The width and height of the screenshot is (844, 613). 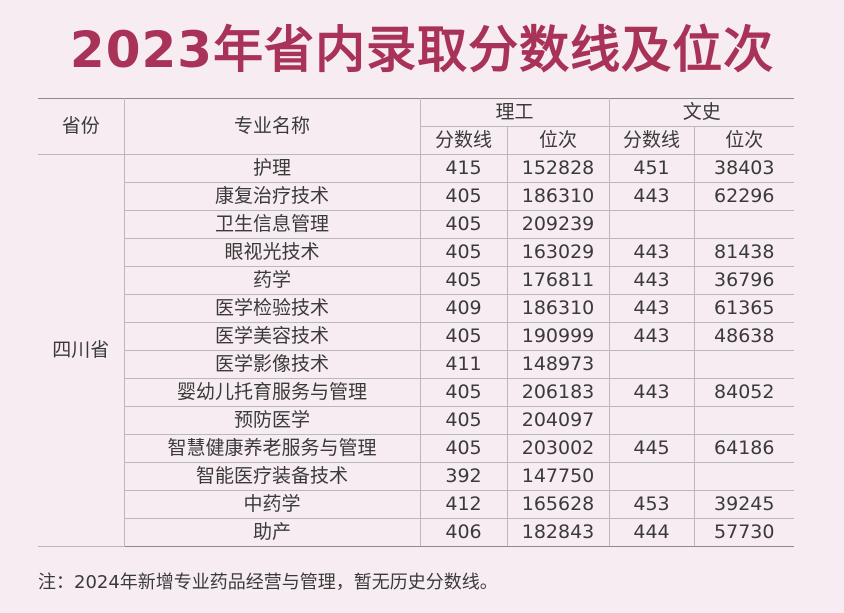 What do you see at coordinates (272, 336) in the screenshot?
I see `major-cell: 医学美容技术` at bounding box center [272, 336].